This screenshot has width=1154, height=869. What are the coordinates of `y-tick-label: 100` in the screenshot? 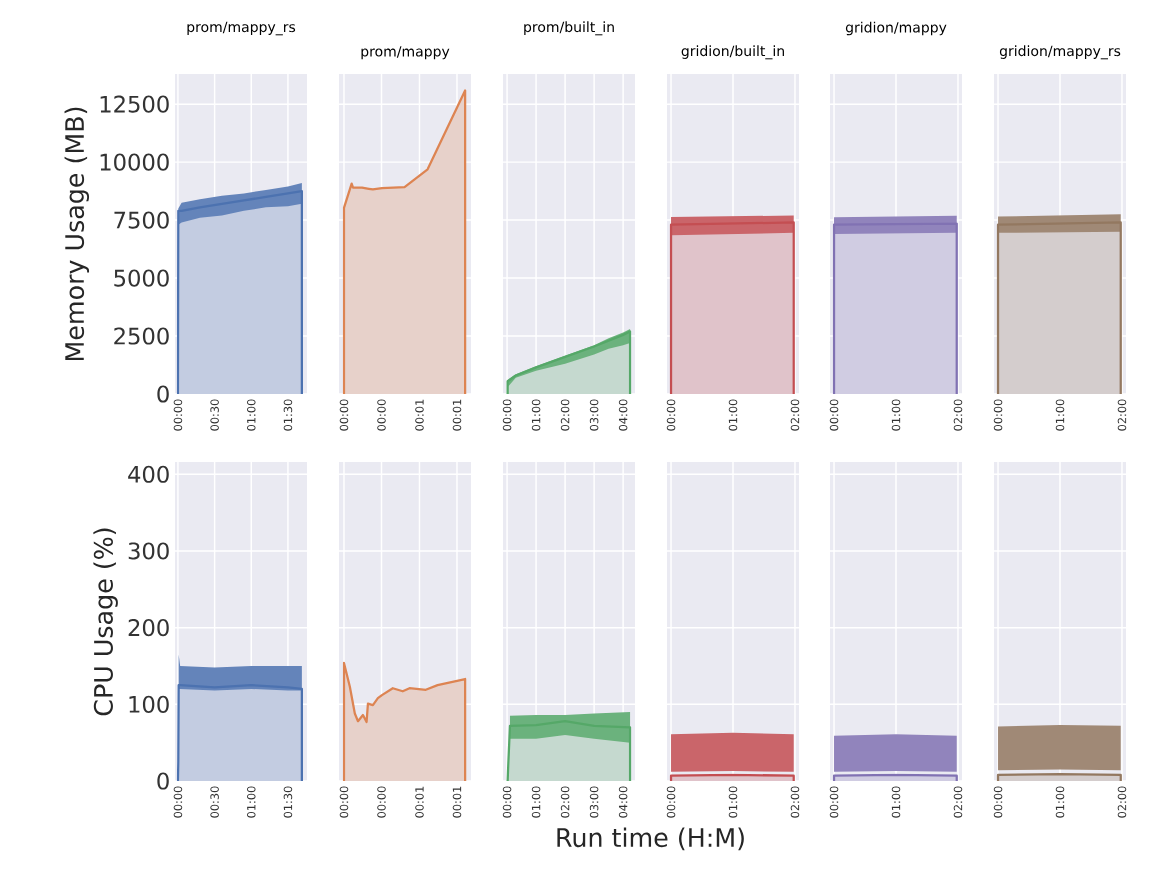 It's located at (149, 704).